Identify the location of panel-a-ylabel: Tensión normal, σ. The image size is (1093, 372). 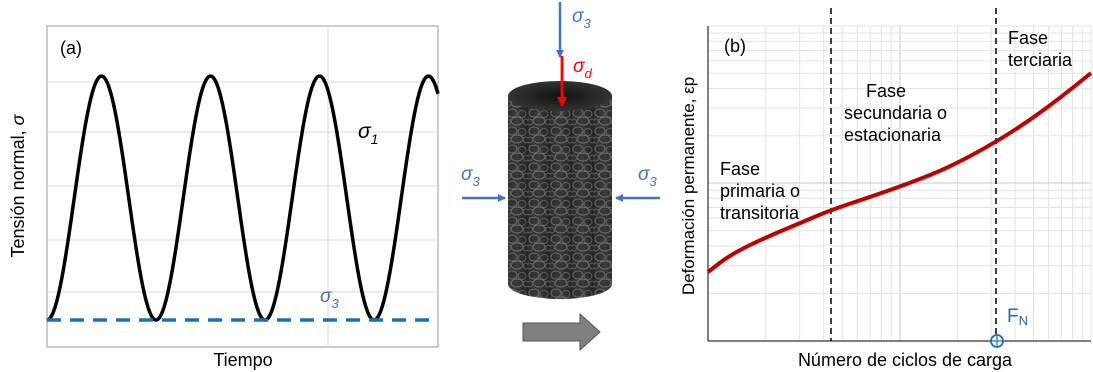
(18, 185).